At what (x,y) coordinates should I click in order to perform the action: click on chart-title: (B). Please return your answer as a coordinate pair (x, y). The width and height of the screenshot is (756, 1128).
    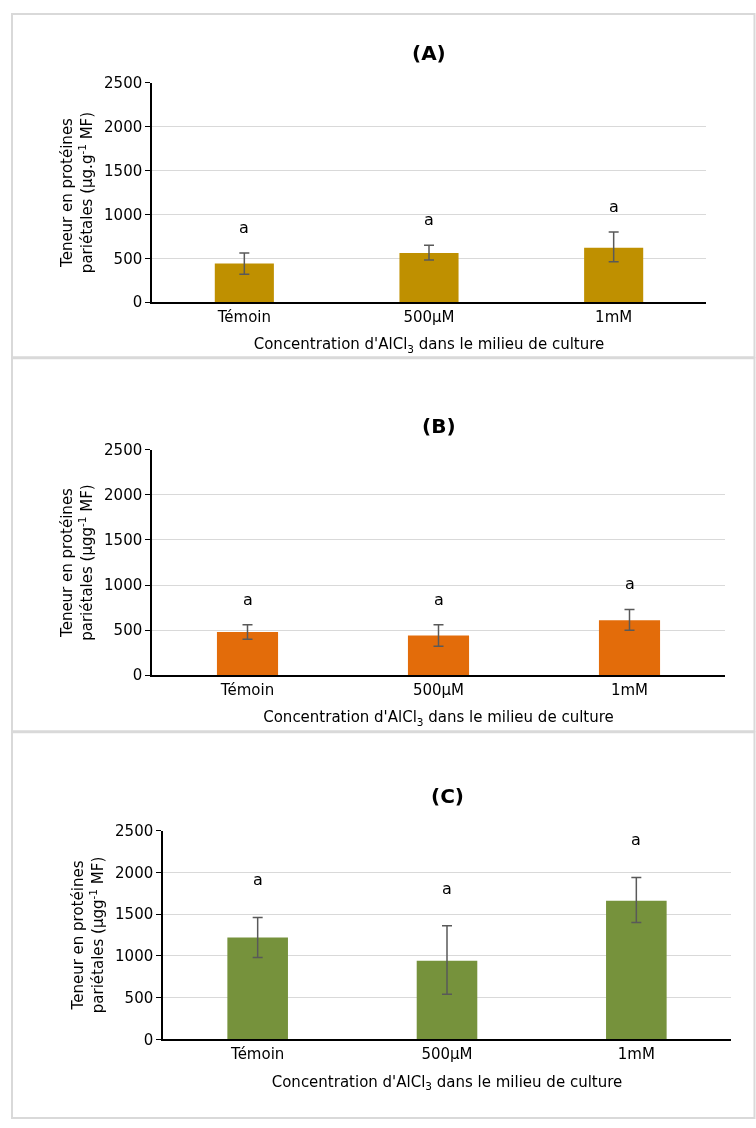
    Looking at the image, I should click on (439, 426).